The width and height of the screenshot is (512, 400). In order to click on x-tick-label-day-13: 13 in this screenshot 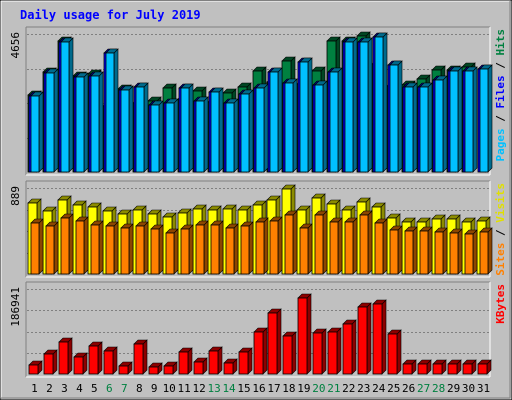, I will do `click(213, 388)`.